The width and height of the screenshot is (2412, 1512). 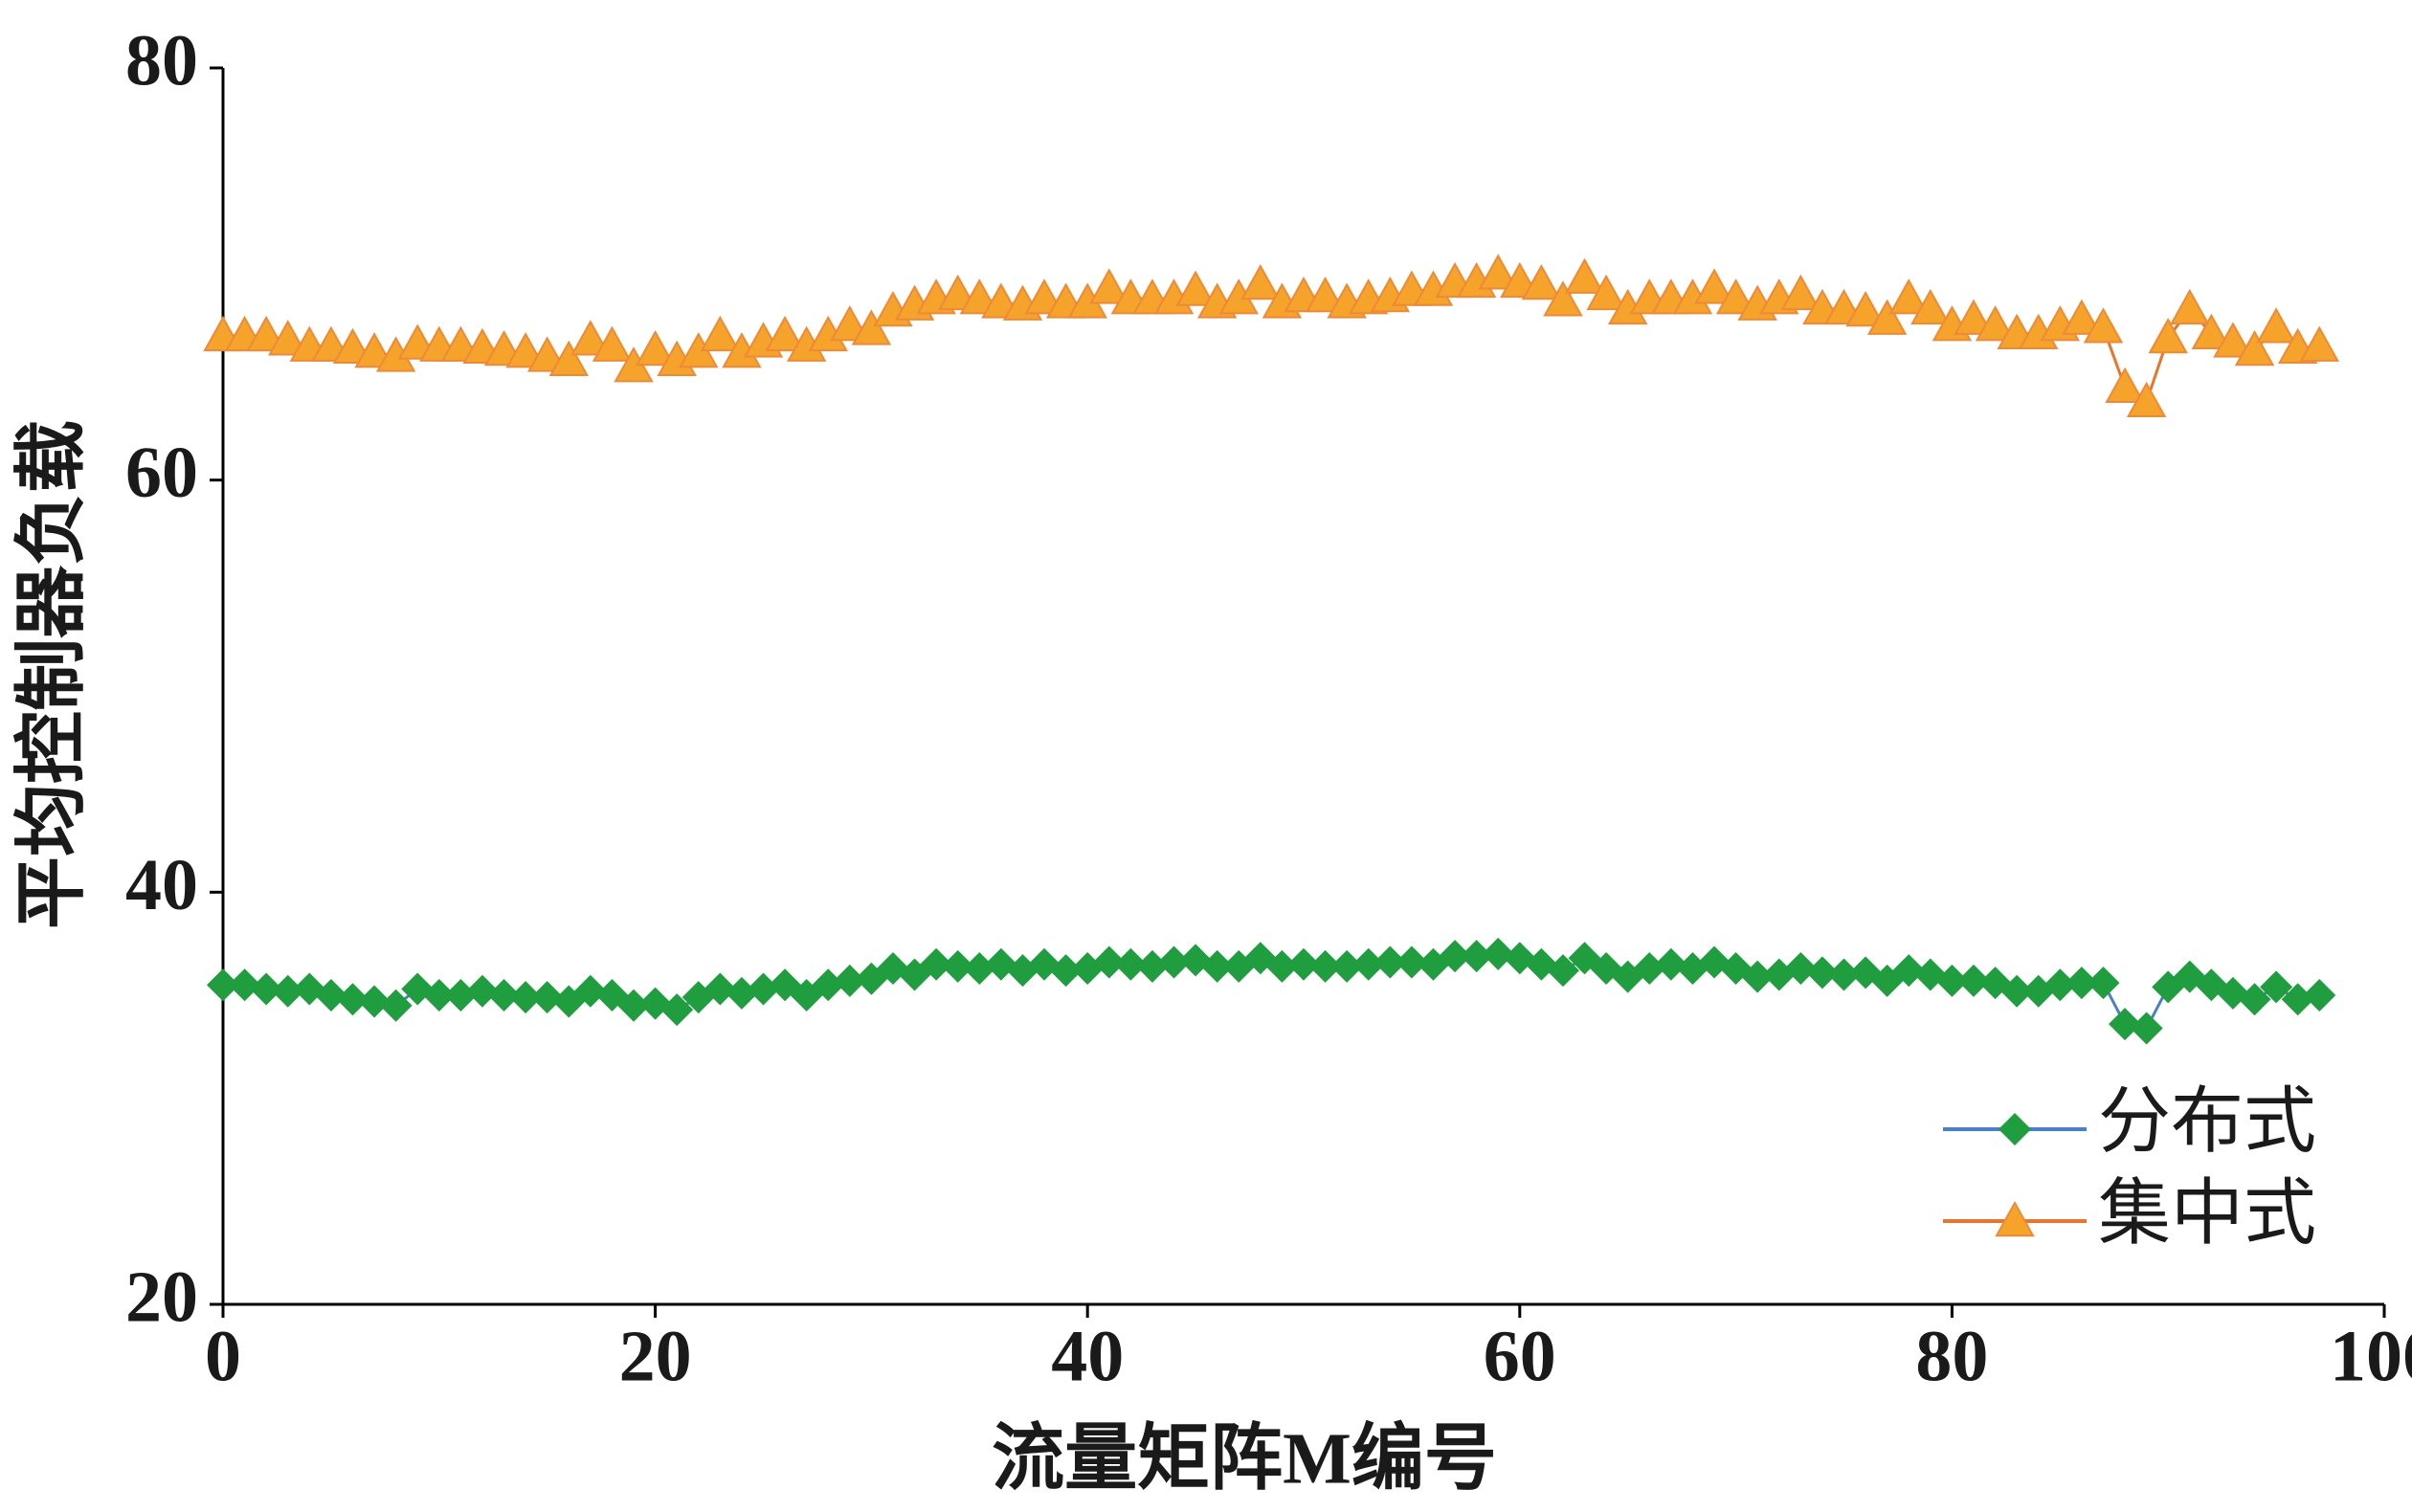 What do you see at coordinates (161, 473) in the screenshot?
I see `y-tick-label: 60` at bounding box center [161, 473].